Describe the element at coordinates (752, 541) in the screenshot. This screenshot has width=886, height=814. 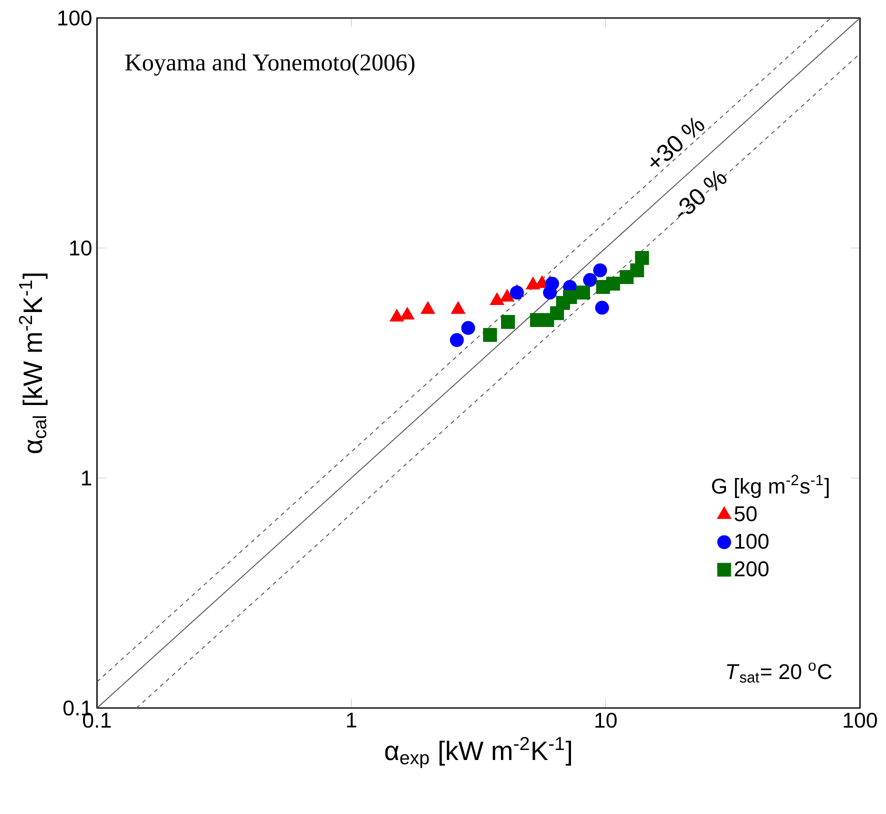
I see `legend-label: 100` at that location.